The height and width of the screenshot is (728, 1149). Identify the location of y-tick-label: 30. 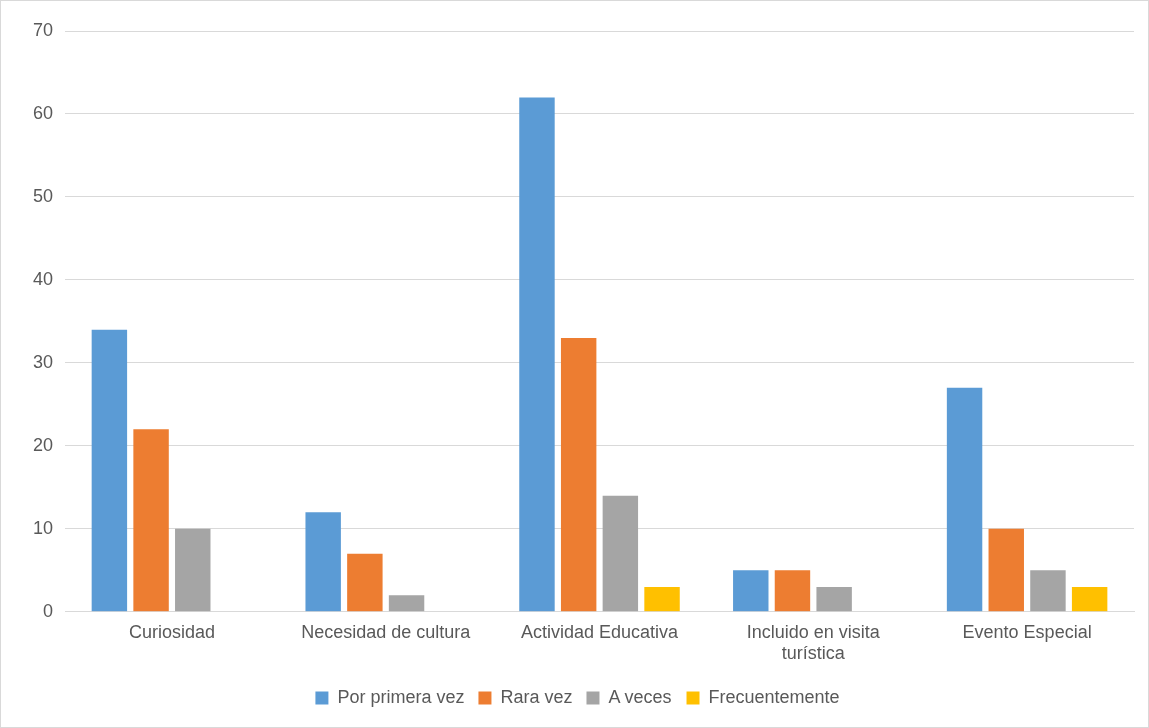
(43, 361).